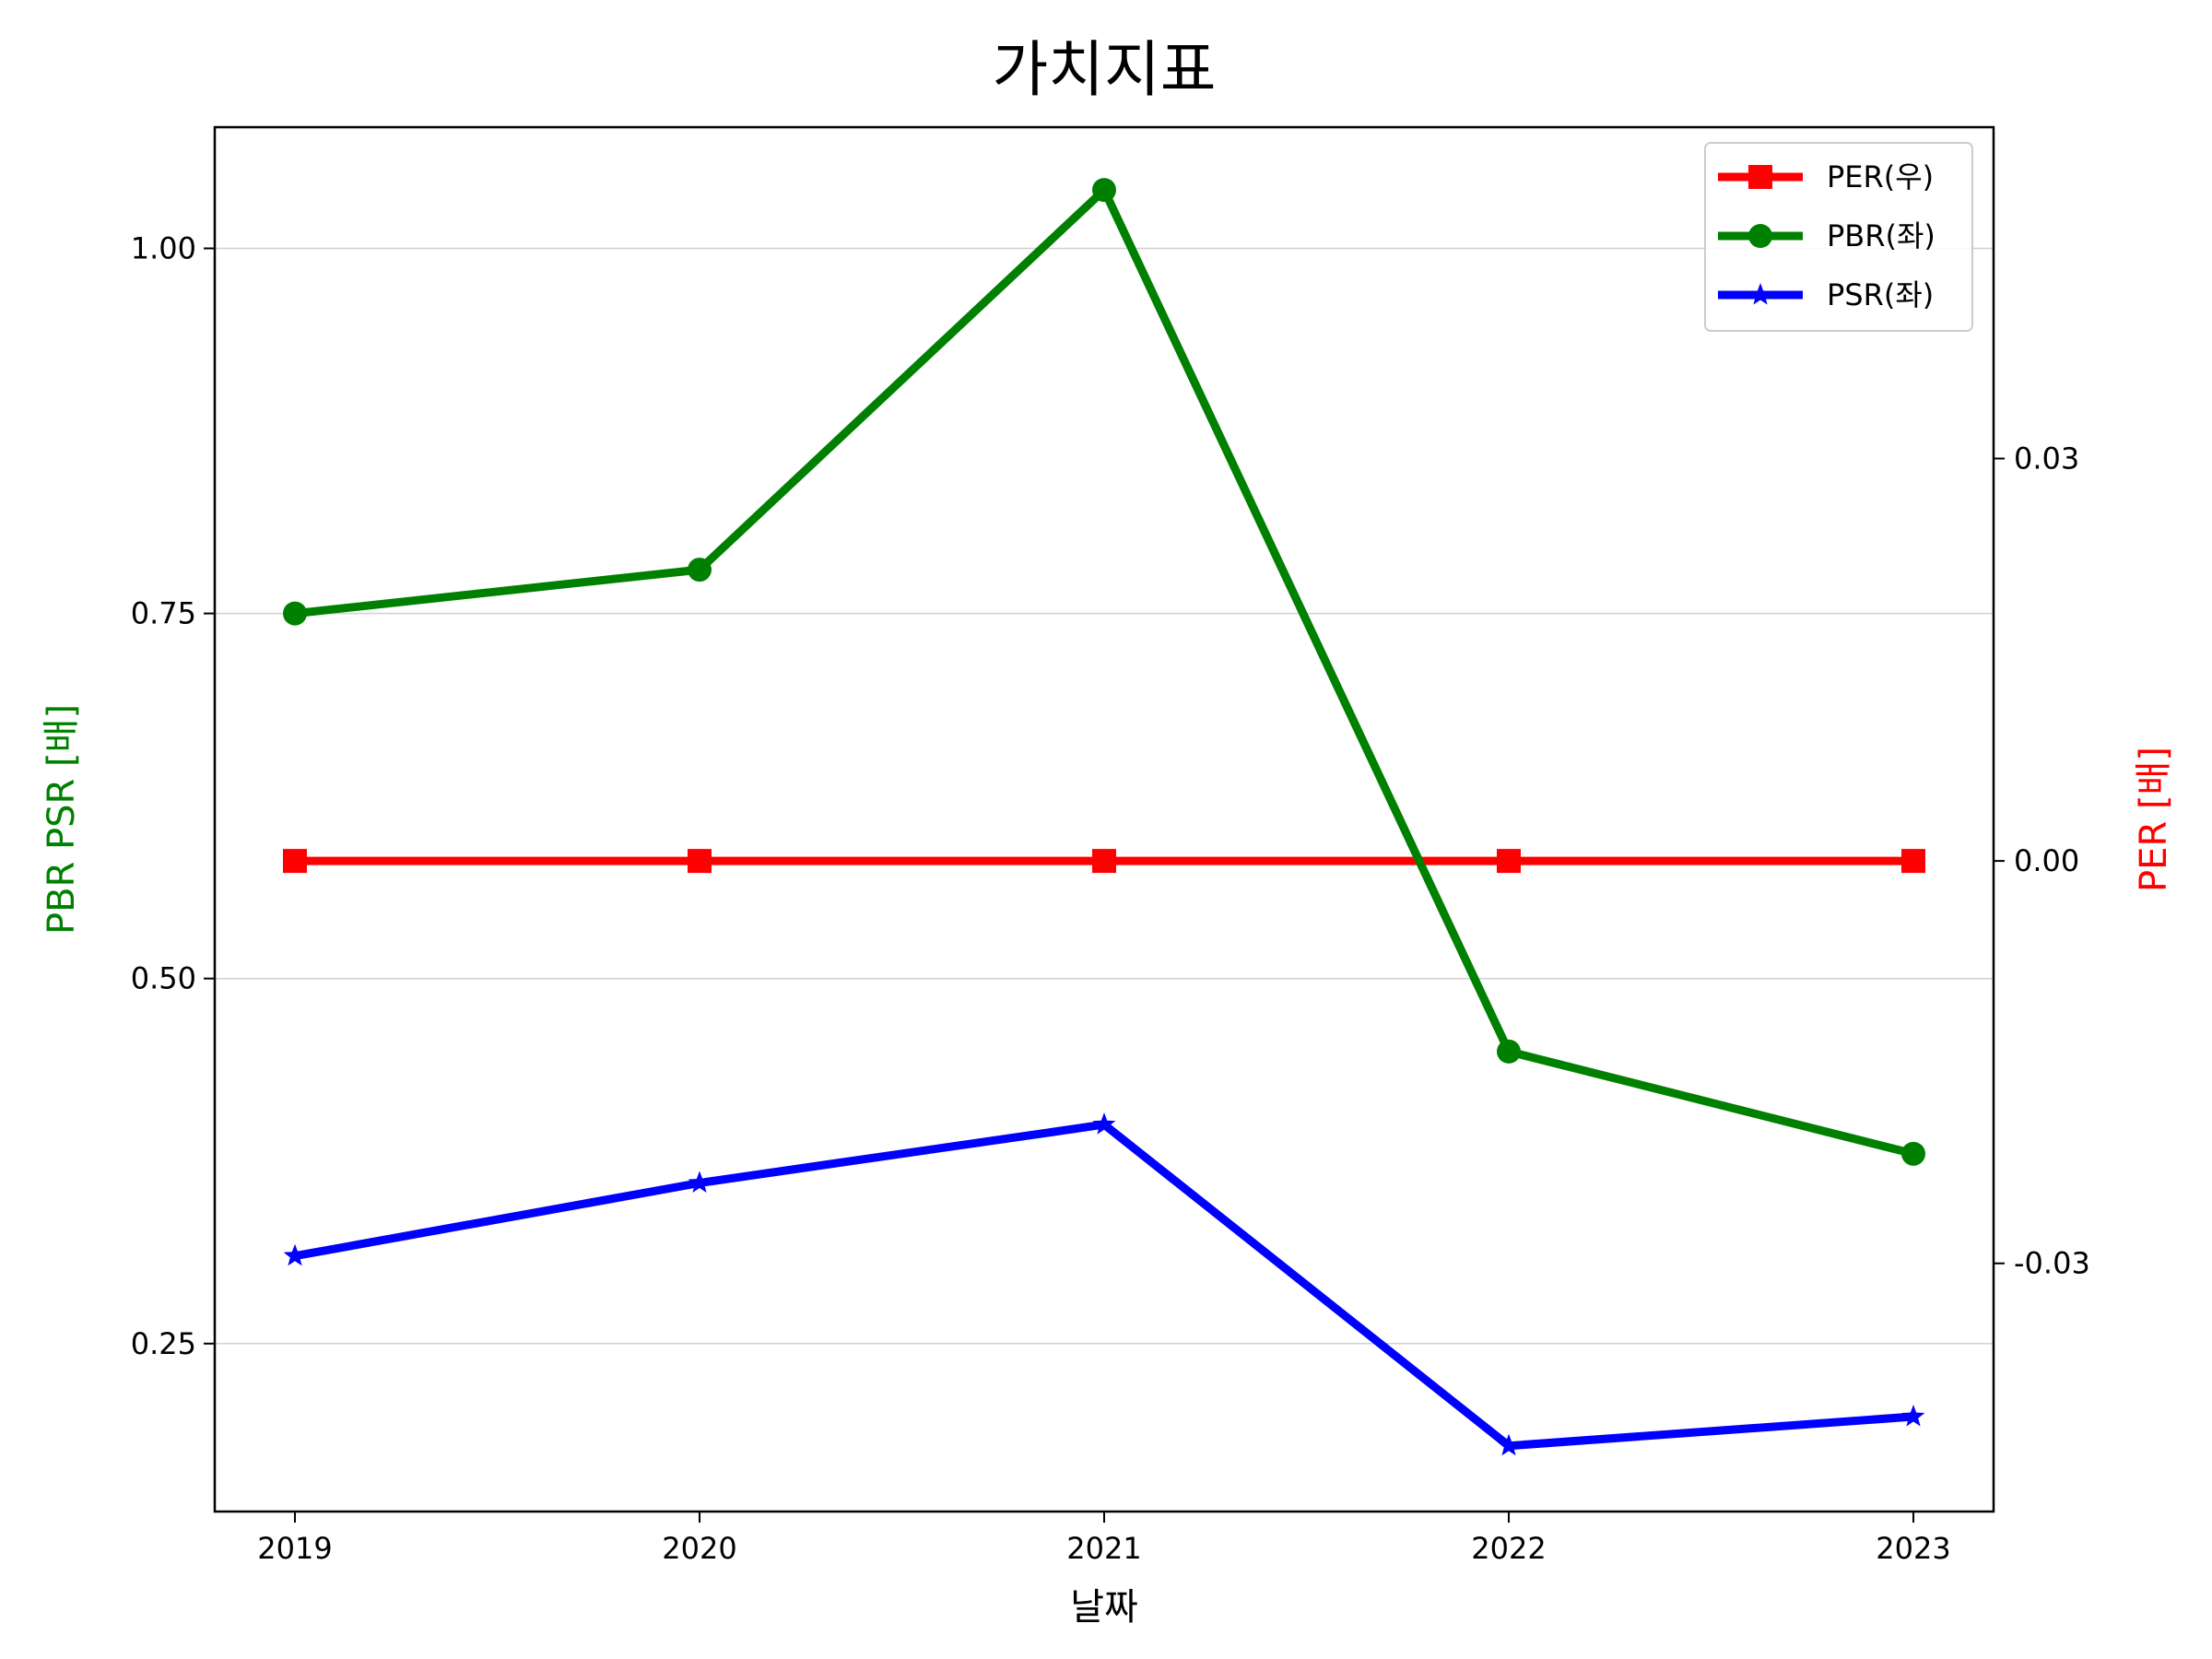  I want to click on x-tick-label: 2020, so click(699, 1548).